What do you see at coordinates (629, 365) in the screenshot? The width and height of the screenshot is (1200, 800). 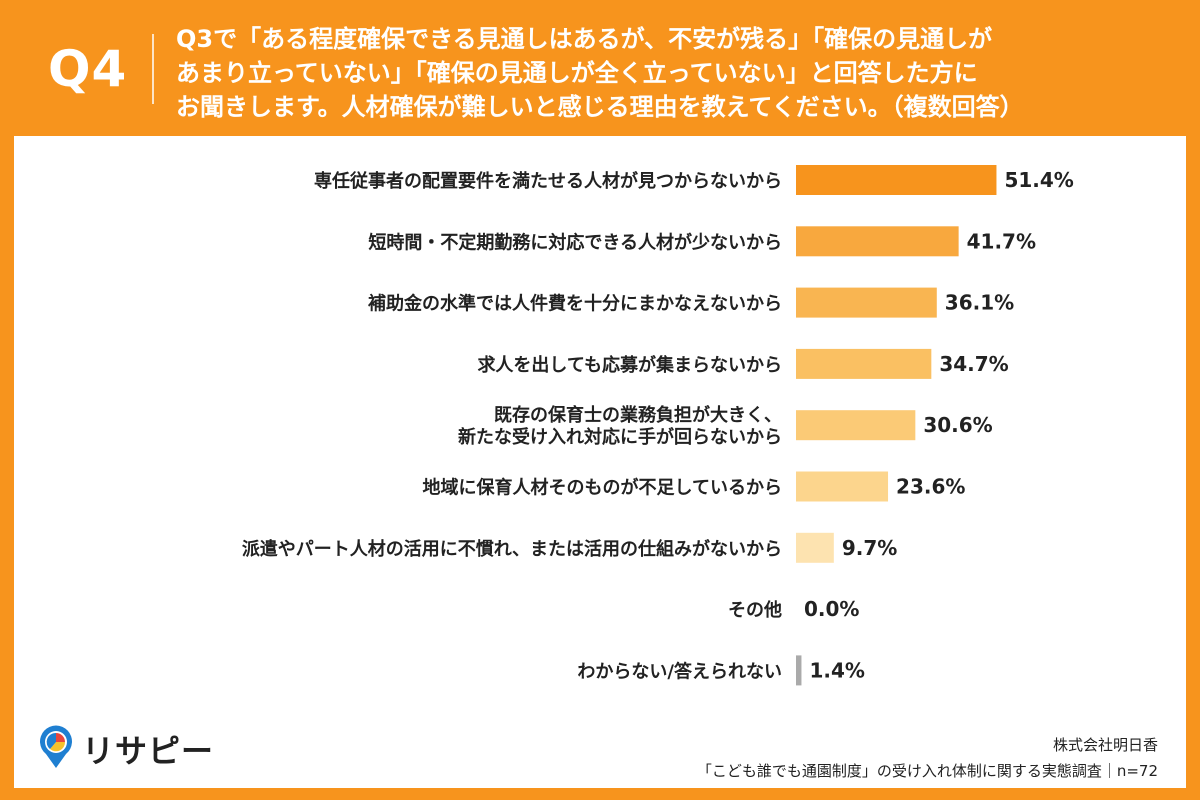 I see `category-label: 求人を出しても応募が集まらないから` at bounding box center [629, 365].